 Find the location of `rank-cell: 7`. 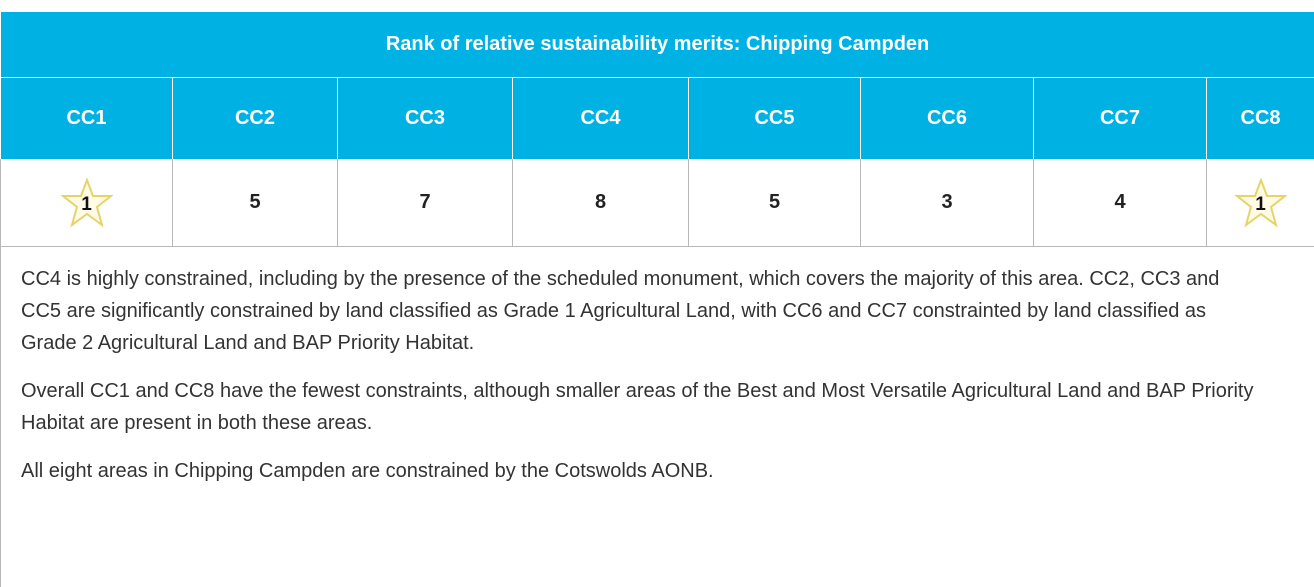

rank-cell: 7 is located at coordinates (425, 203).